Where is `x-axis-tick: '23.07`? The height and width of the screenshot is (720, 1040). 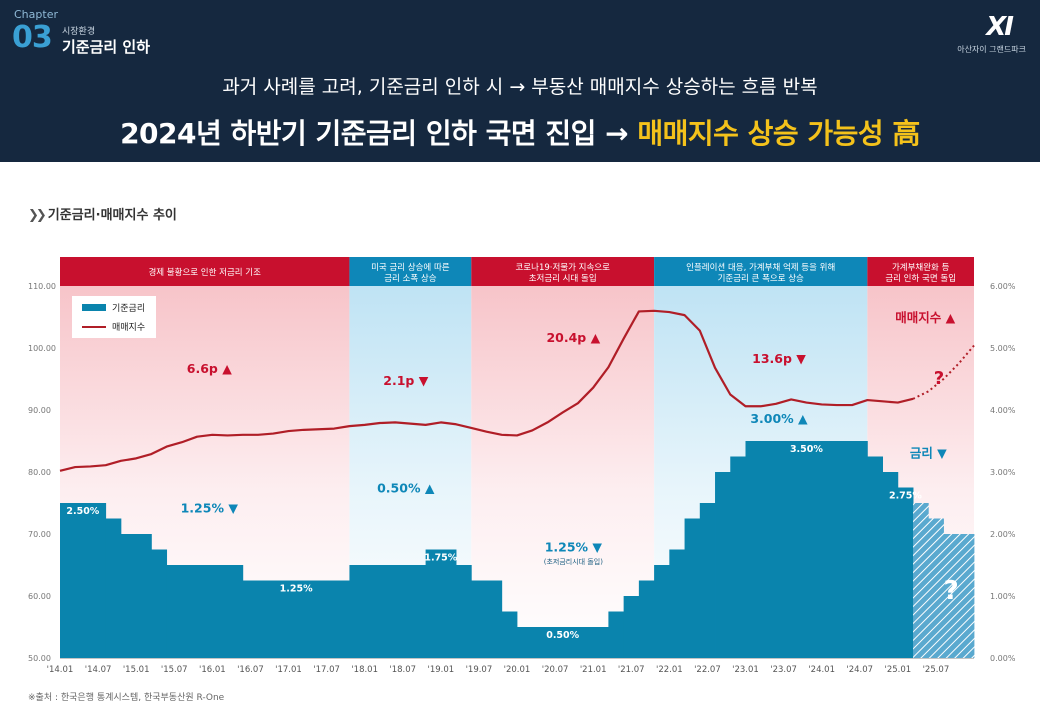 x-axis-tick: '23.07 is located at coordinates (783, 670).